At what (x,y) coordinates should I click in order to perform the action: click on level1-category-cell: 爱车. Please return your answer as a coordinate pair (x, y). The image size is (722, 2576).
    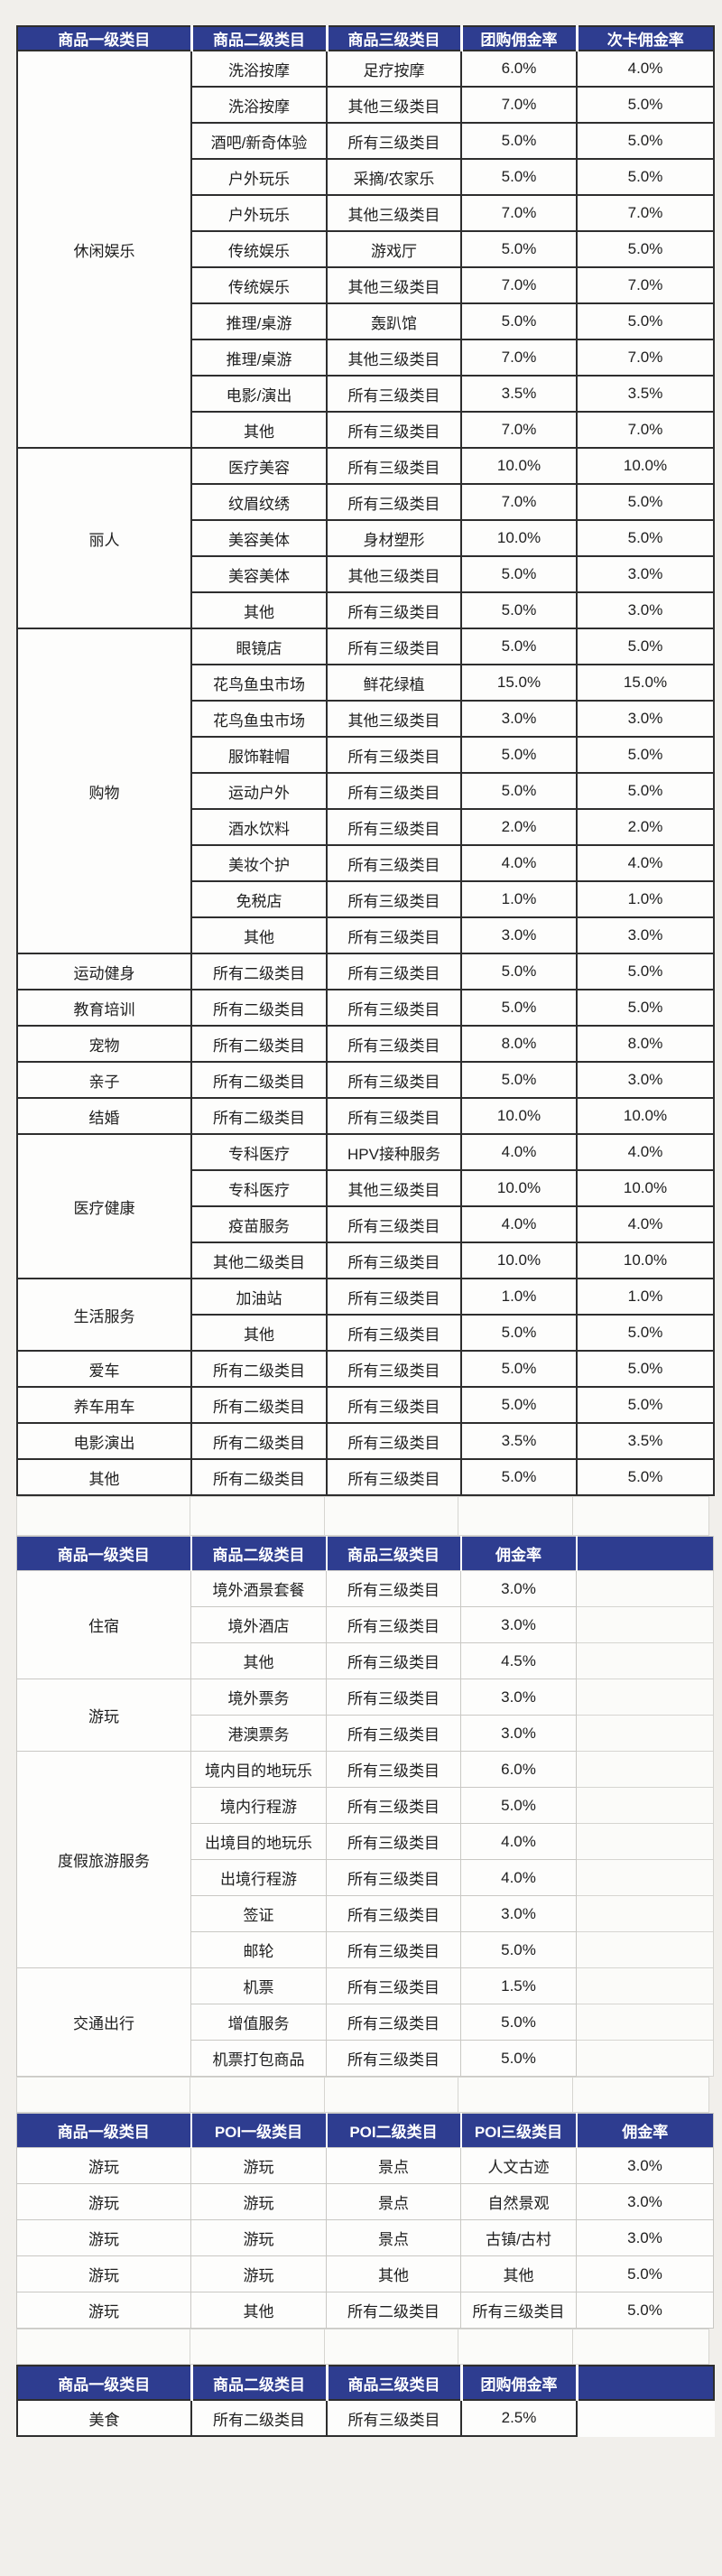
    Looking at the image, I should click on (104, 1369).